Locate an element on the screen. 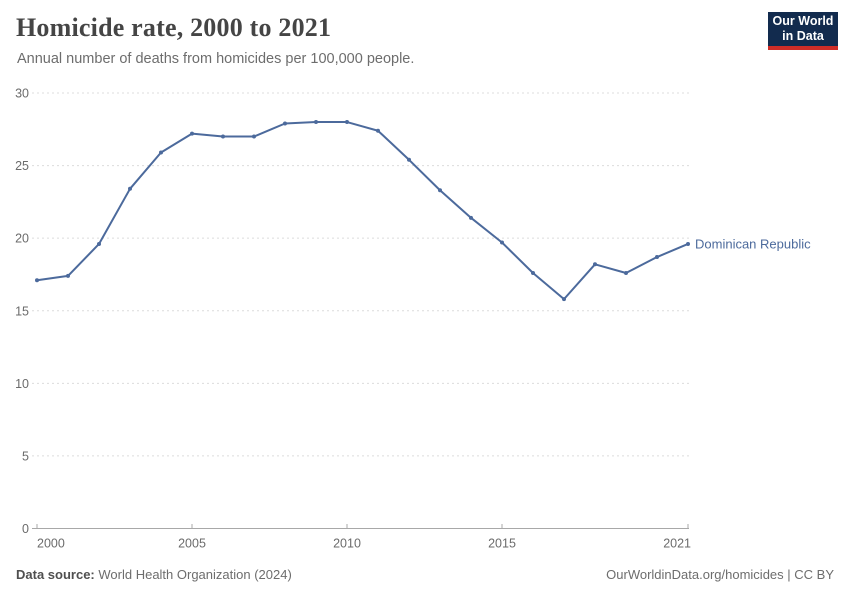  data-source-label: Data source: is located at coordinates (55, 574).